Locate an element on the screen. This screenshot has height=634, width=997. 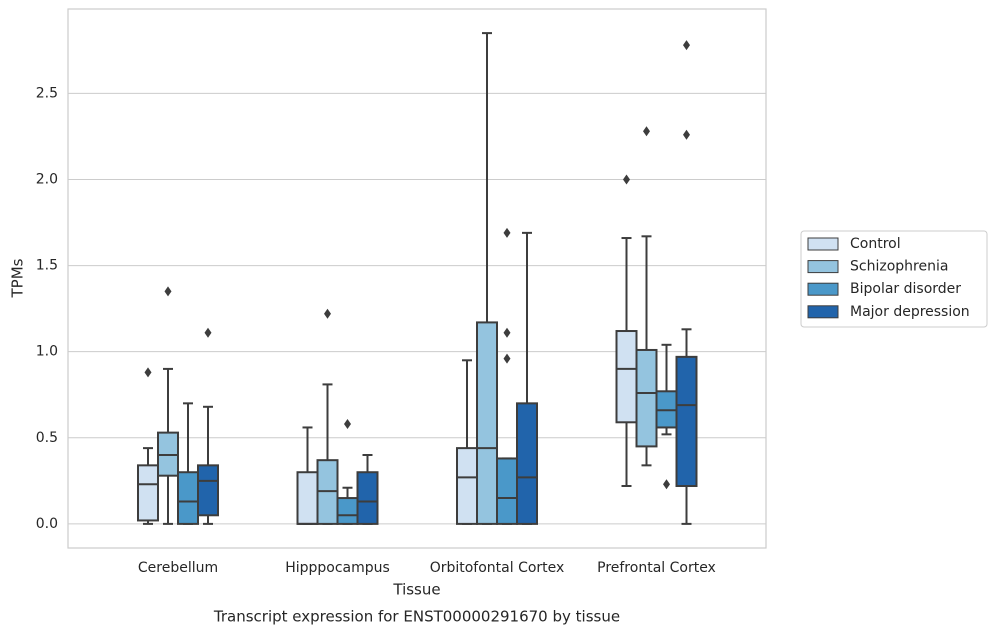
legend-label: Bipolar disorder is located at coordinates (905, 289).